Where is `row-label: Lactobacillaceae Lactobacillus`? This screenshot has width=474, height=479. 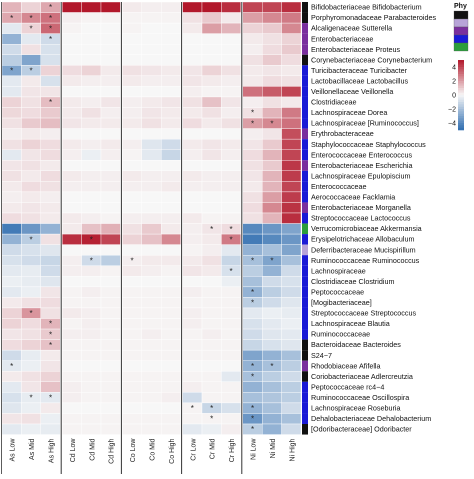
row-label: Lactobacillaceae Lactobacillus is located at coordinates (360, 80).